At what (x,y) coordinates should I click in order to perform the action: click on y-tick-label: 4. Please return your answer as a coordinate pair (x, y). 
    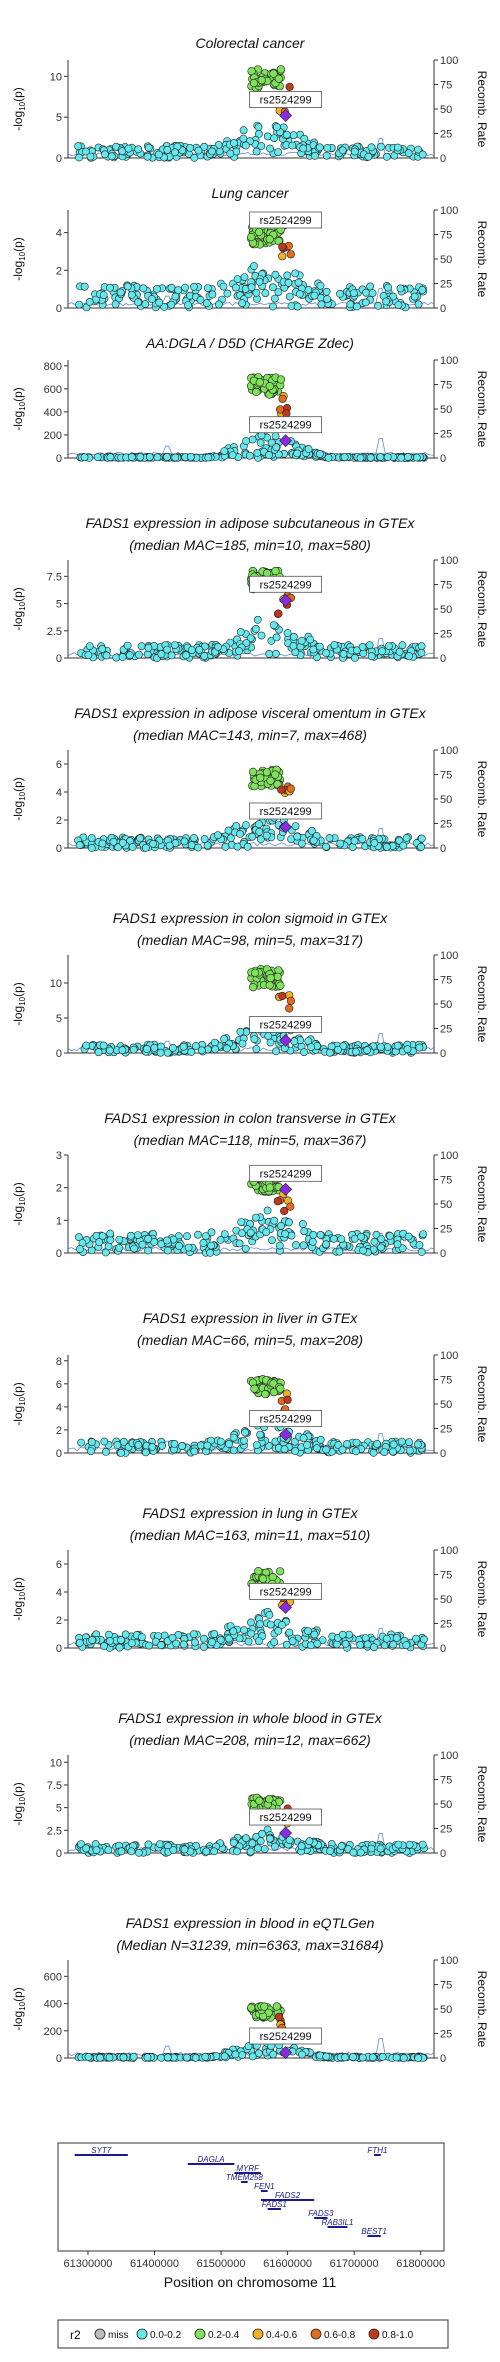
    Looking at the image, I should click on (59, 1408).